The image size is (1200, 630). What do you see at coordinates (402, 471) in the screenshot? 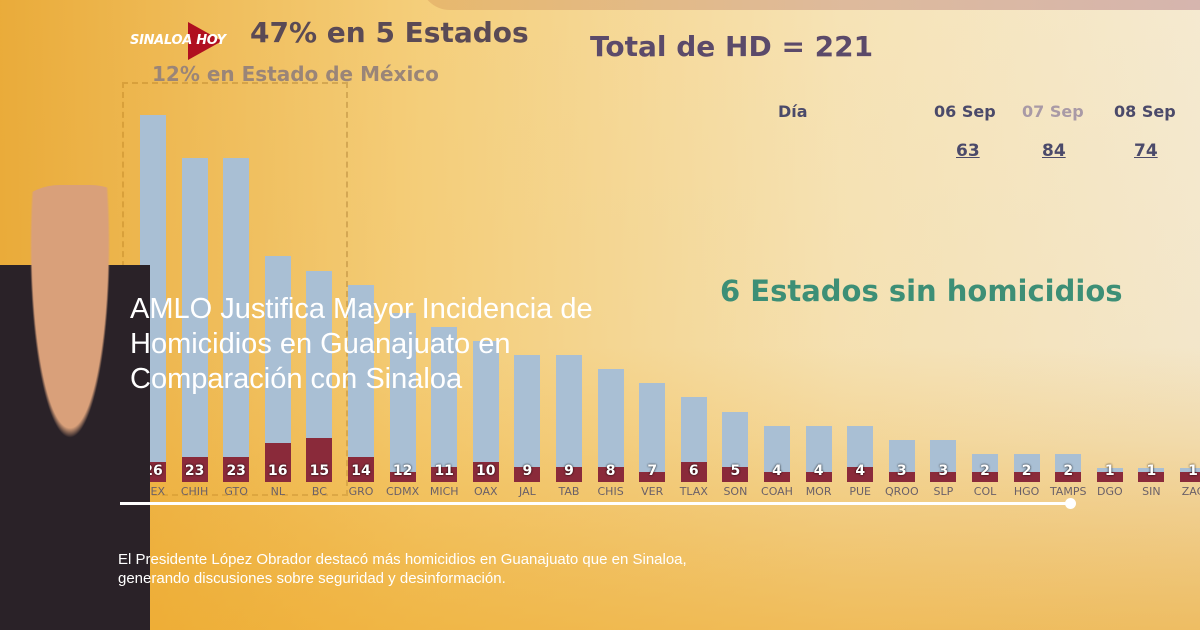
I see `bar-value-label: 12` at bounding box center [402, 471].